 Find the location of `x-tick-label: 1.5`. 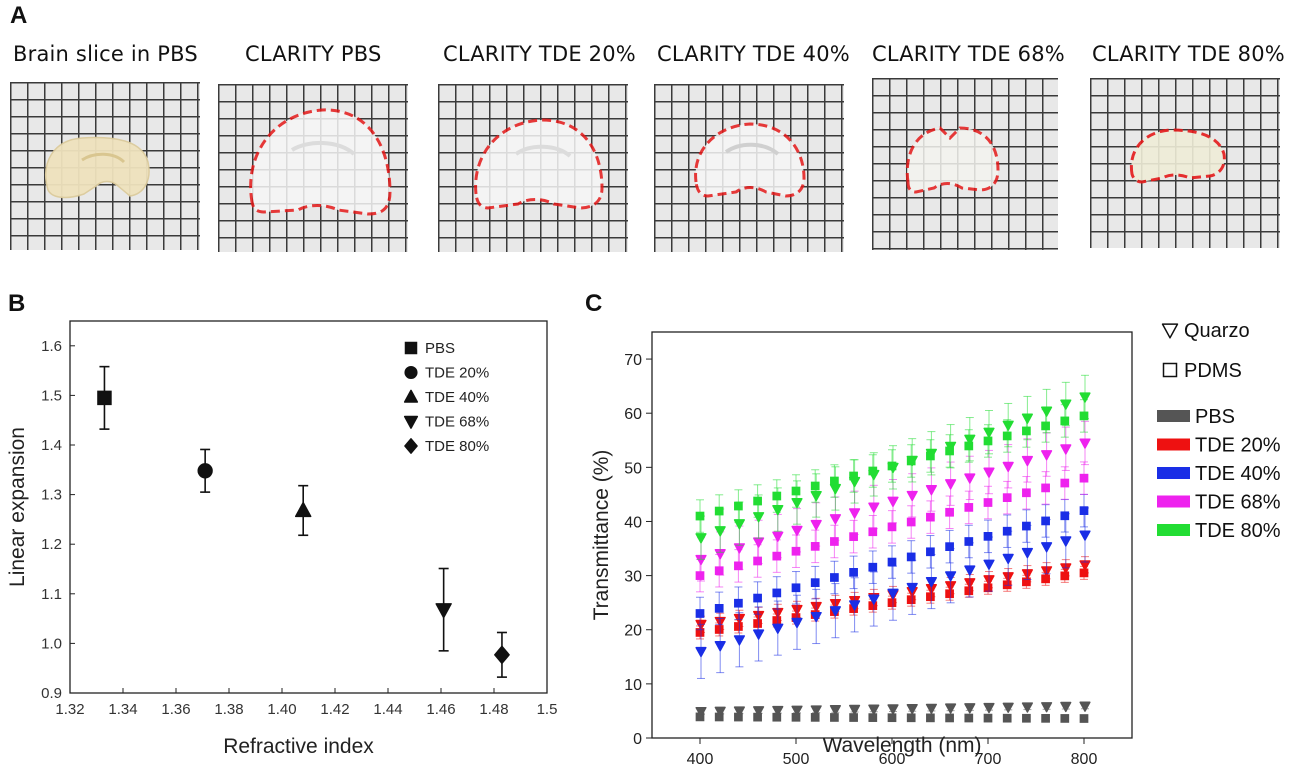

x-tick-label: 1.5 is located at coordinates (547, 709).